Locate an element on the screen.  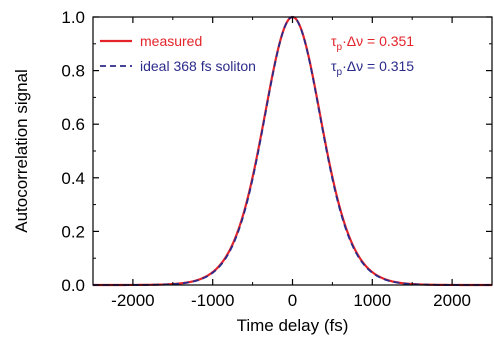
annotation-product-value: ·Δν = 0.351 is located at coordinates (378, 41).